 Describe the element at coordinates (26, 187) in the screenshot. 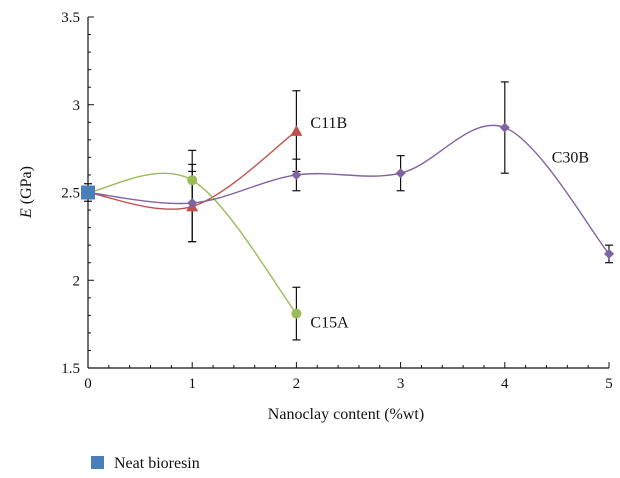

I see `y-axis-title-unit: (GPa)` at that location.